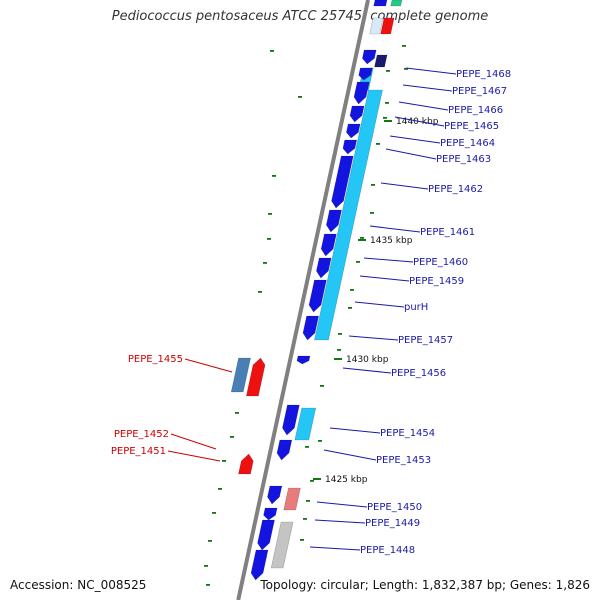 The image size is (600, 600). Describe the element at coordinates (425, 340) in the screenshot. I see `gene-label-right: PEPE_1457` at that location.